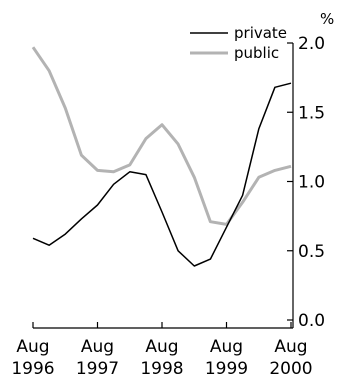 The width and height of the screenshot is (344, 383). Describe the element at coordinates (311, 321) in the screenshot. I see `y-tick-label: 0.0` at that location.